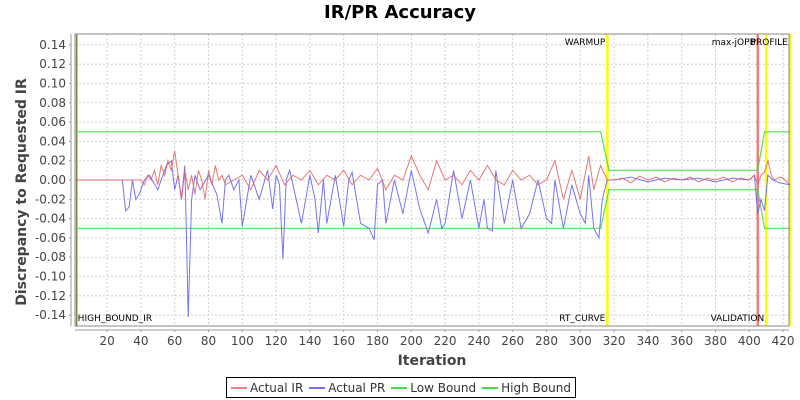 The image size is (800, 400). What do you see at coordinates (52, 122) in the screenshot?
I see `y-tick-label: 0.06` at bounding box center [52, 122].